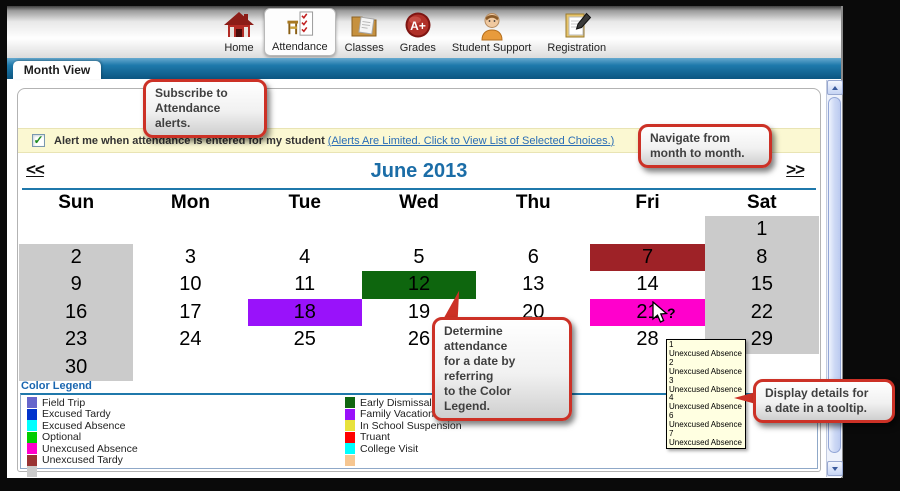 The height and width of the screenshot is (491, 900). What do you see at coordinates (190, 311) in the screenshot?
I see `date-cell: 17` at bounding box center [190, 311].